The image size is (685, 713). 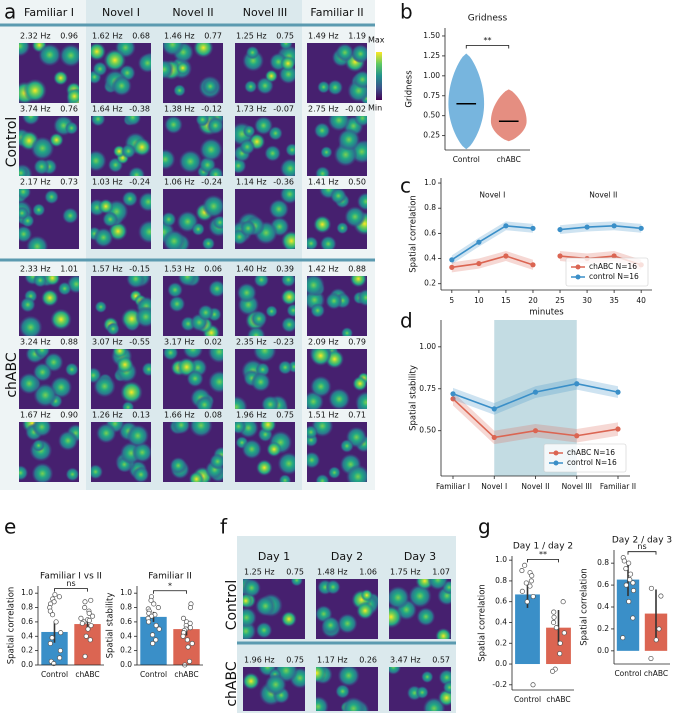 What do you see at coordinates (251, 36) in the screenshot?
I see `firing-rate: 1.25 Hz` at bounding box center [251, 36].